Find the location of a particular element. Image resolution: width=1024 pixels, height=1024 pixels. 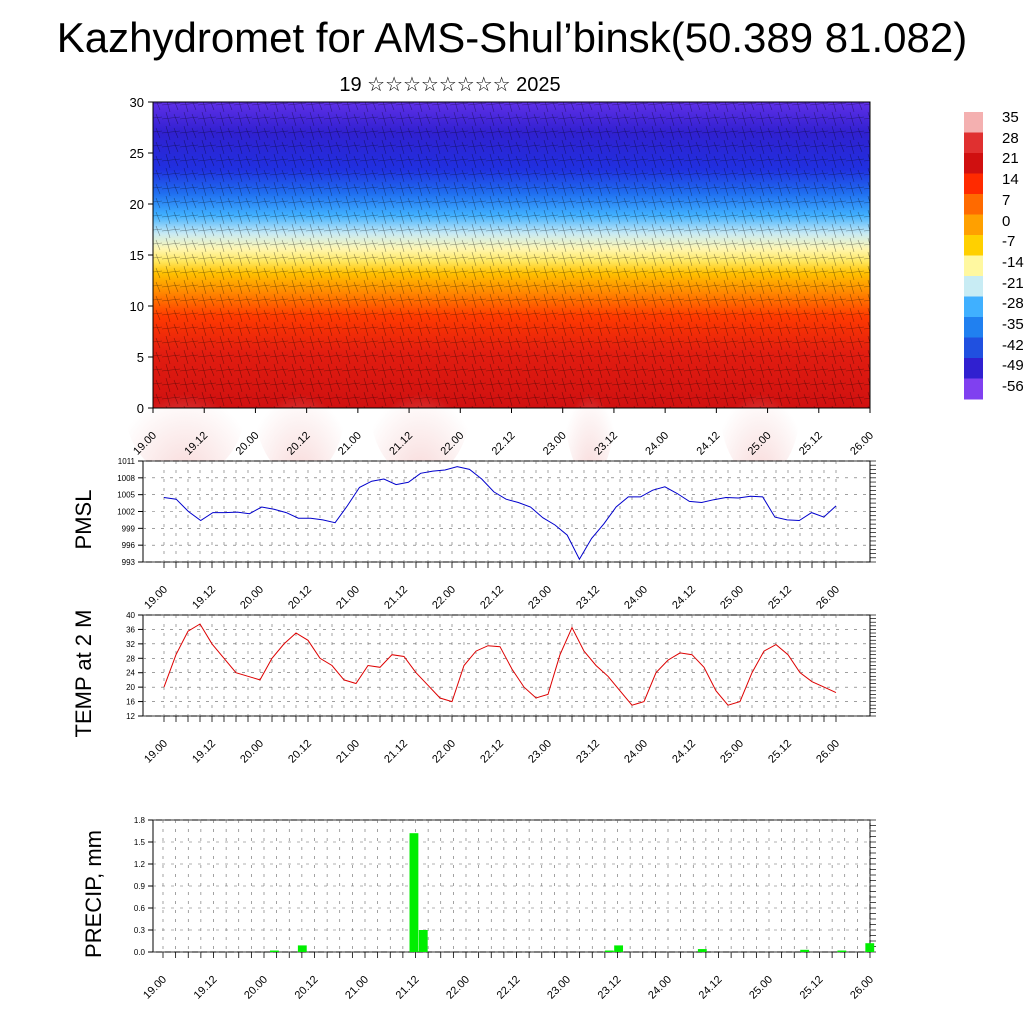

ytick-label: 999 is located at coordinates (129, 528).